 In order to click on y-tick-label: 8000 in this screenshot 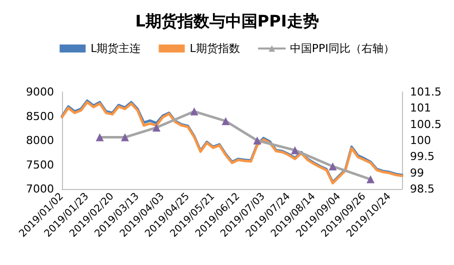, I will do `click(40, 140)`.